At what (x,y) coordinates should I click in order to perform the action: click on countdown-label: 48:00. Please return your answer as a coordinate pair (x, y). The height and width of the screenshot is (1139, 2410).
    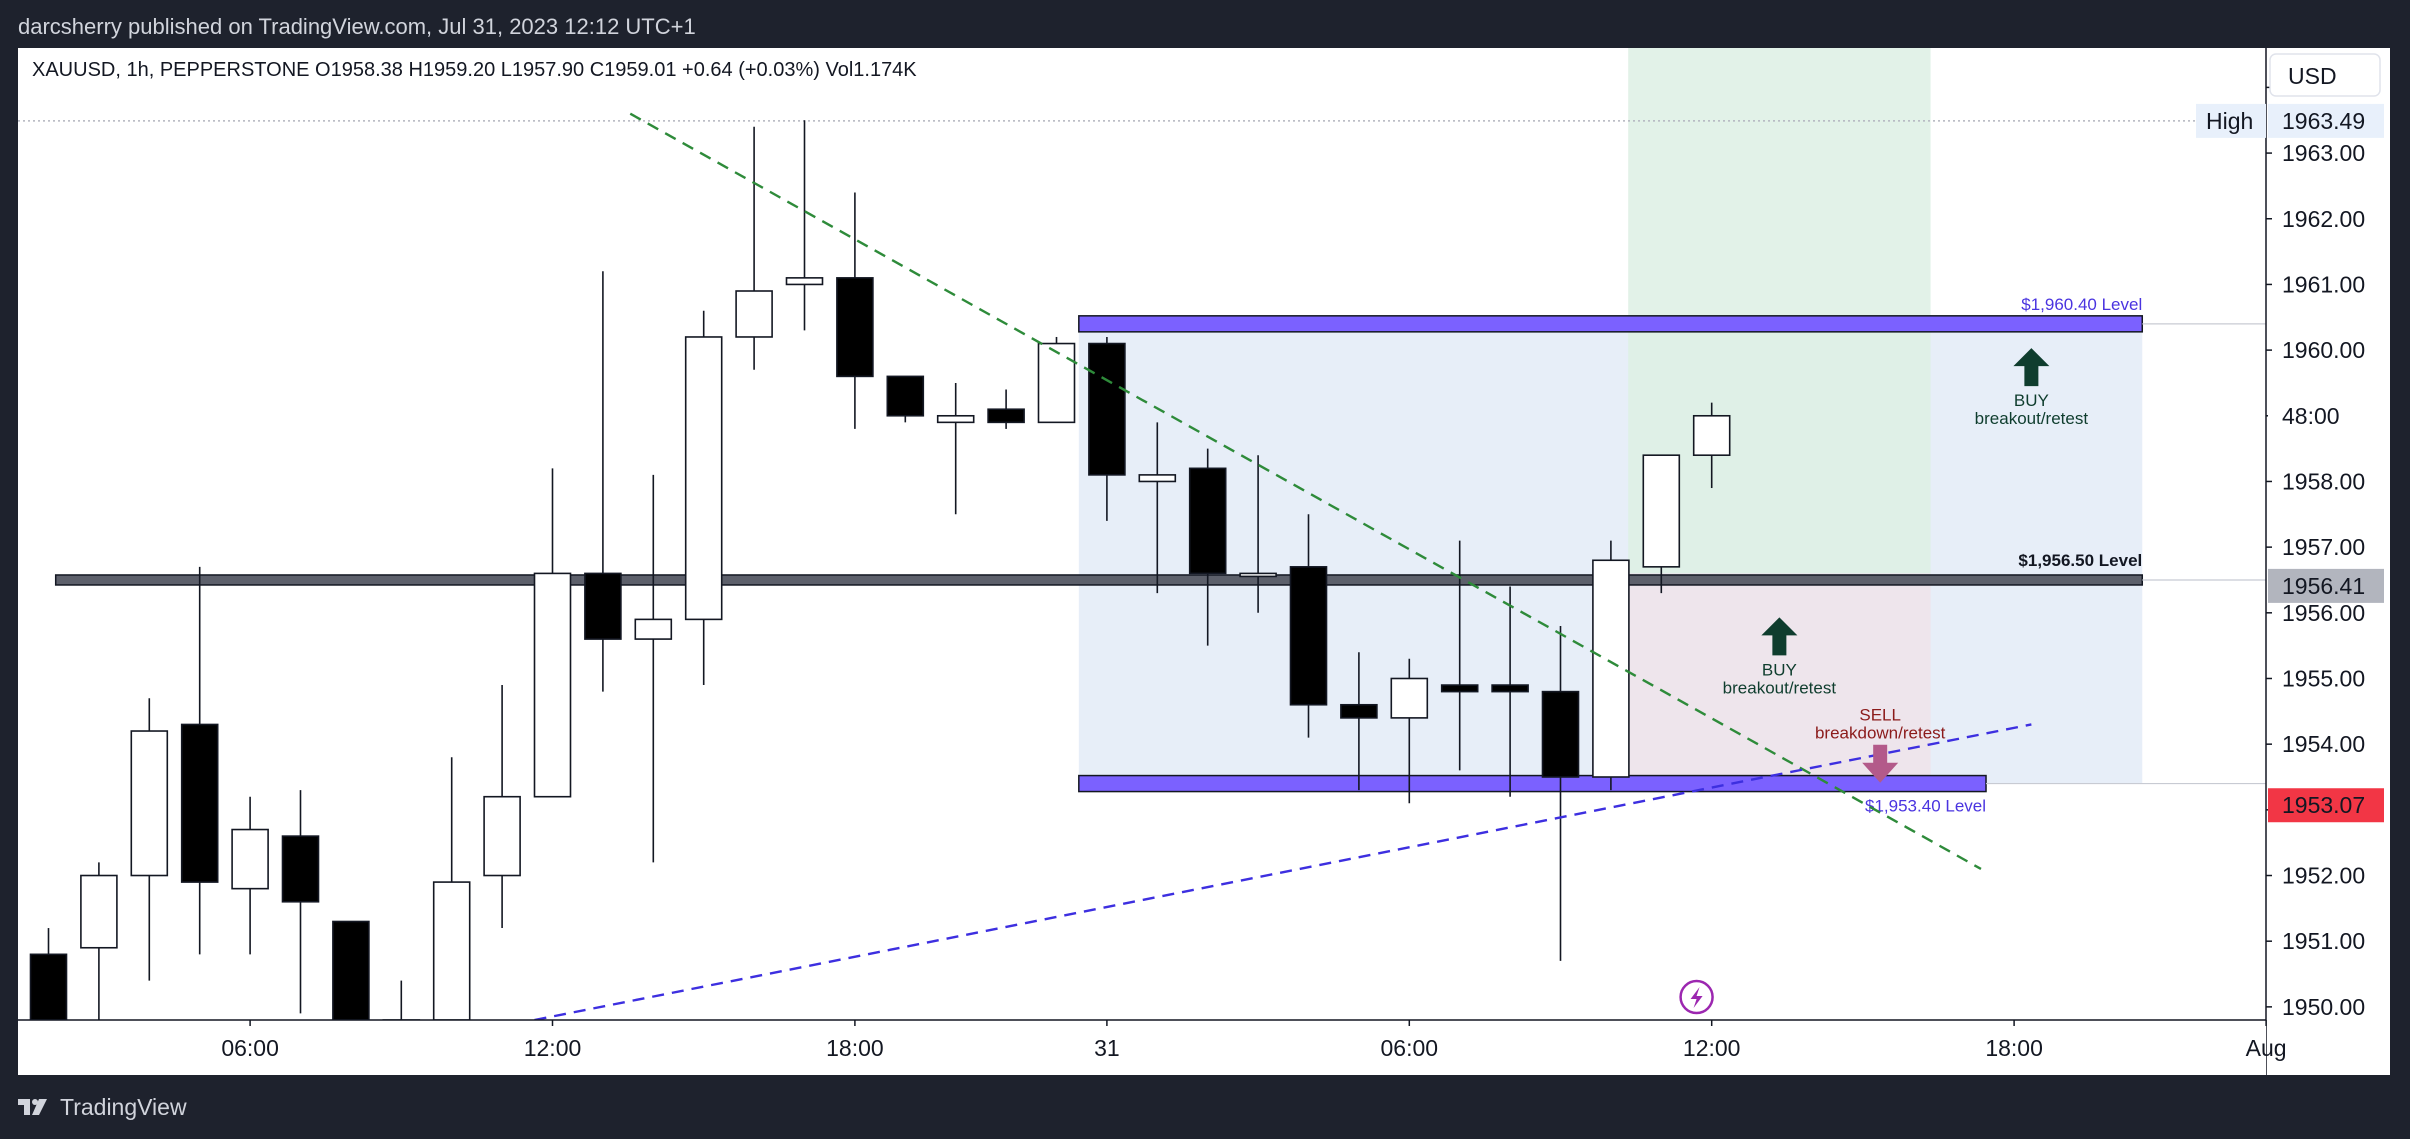
    Looking at the image, I should click on (2326, 415).